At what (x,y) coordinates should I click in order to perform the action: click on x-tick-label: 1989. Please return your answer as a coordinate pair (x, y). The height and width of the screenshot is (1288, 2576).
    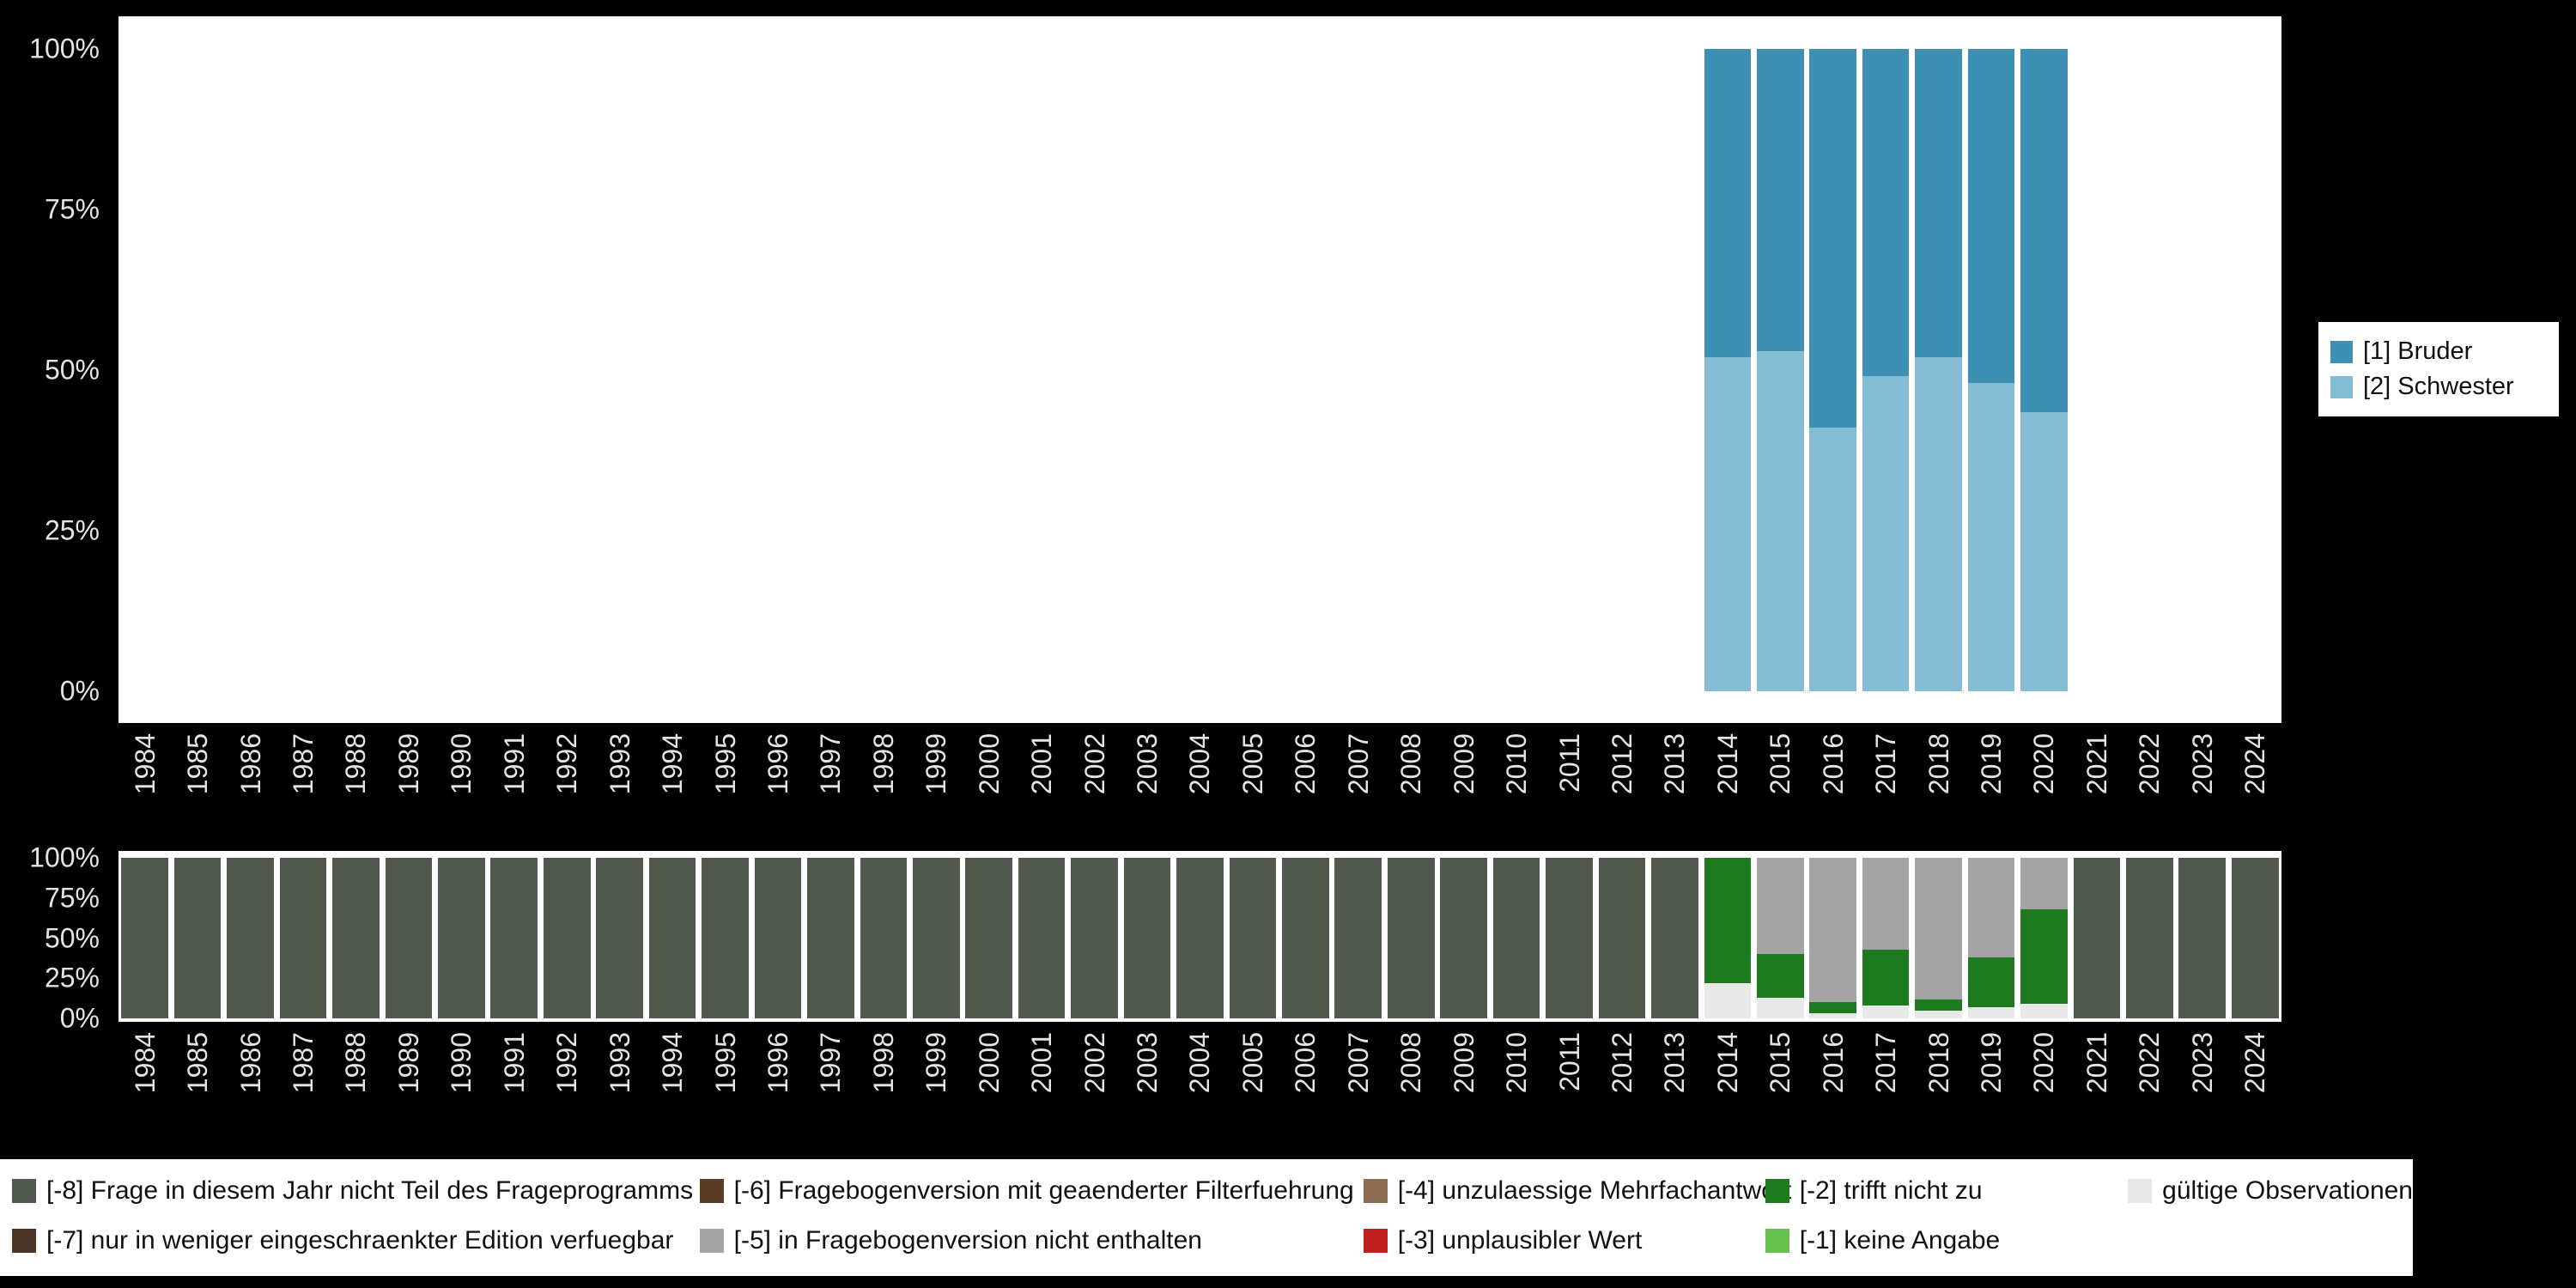
    Looking at the image, I should click on (408, 764).